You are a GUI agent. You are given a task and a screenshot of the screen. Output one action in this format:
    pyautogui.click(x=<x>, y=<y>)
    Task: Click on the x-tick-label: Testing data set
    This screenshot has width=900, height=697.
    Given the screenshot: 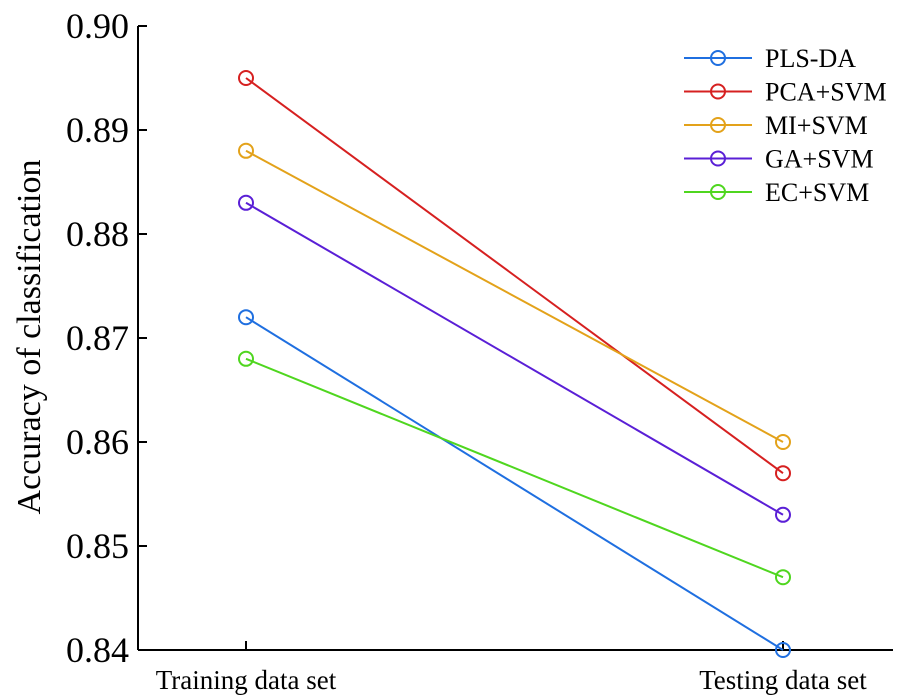 What is the action you would take?
    pyautogui.click(x=783, y=680)
    